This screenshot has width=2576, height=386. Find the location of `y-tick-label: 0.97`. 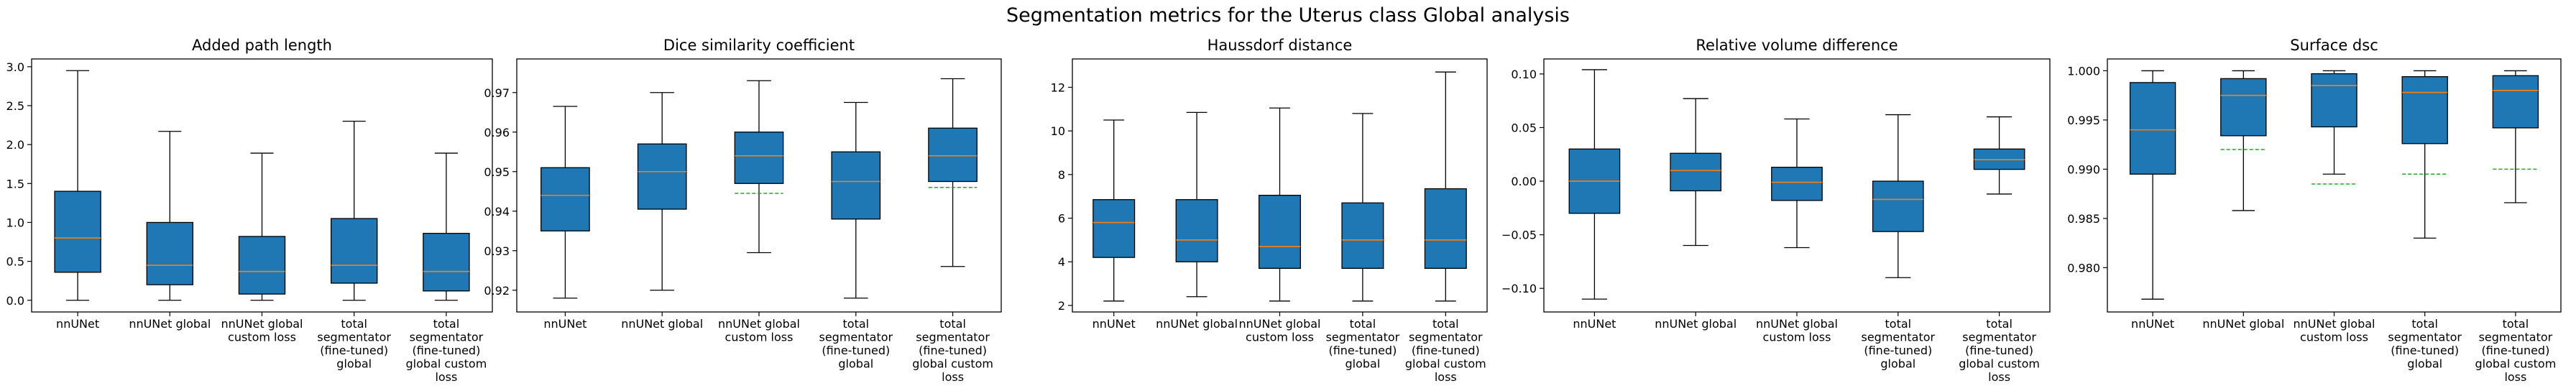

y-tick-label: 0.97 is located at coordinates (497, 93).